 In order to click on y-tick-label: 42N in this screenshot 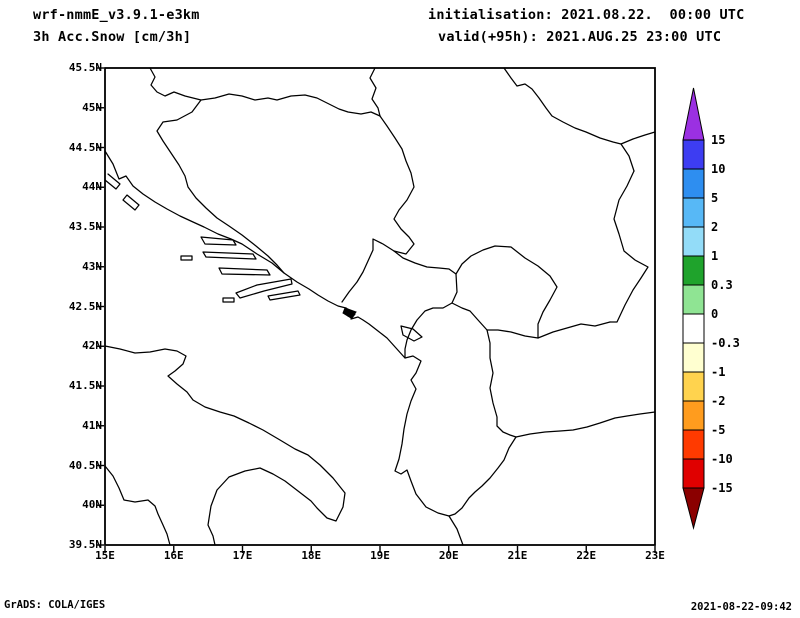, I will do `click(92, 346)`.